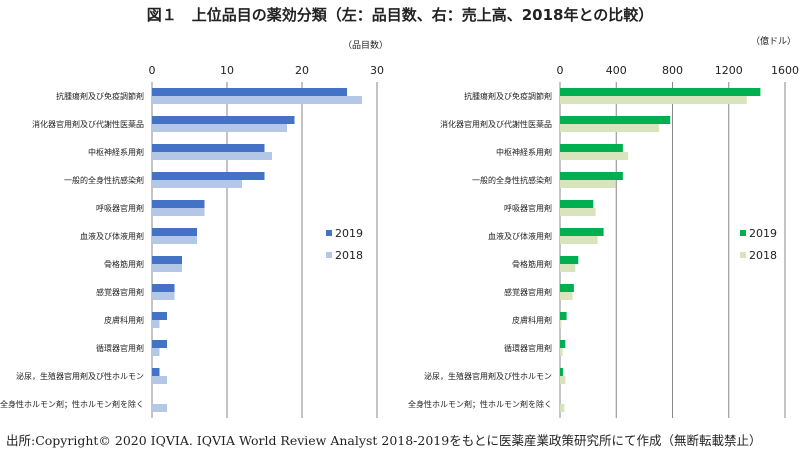  I want to click on right-category-label: 皮膚科用剤, so click(532, 320).